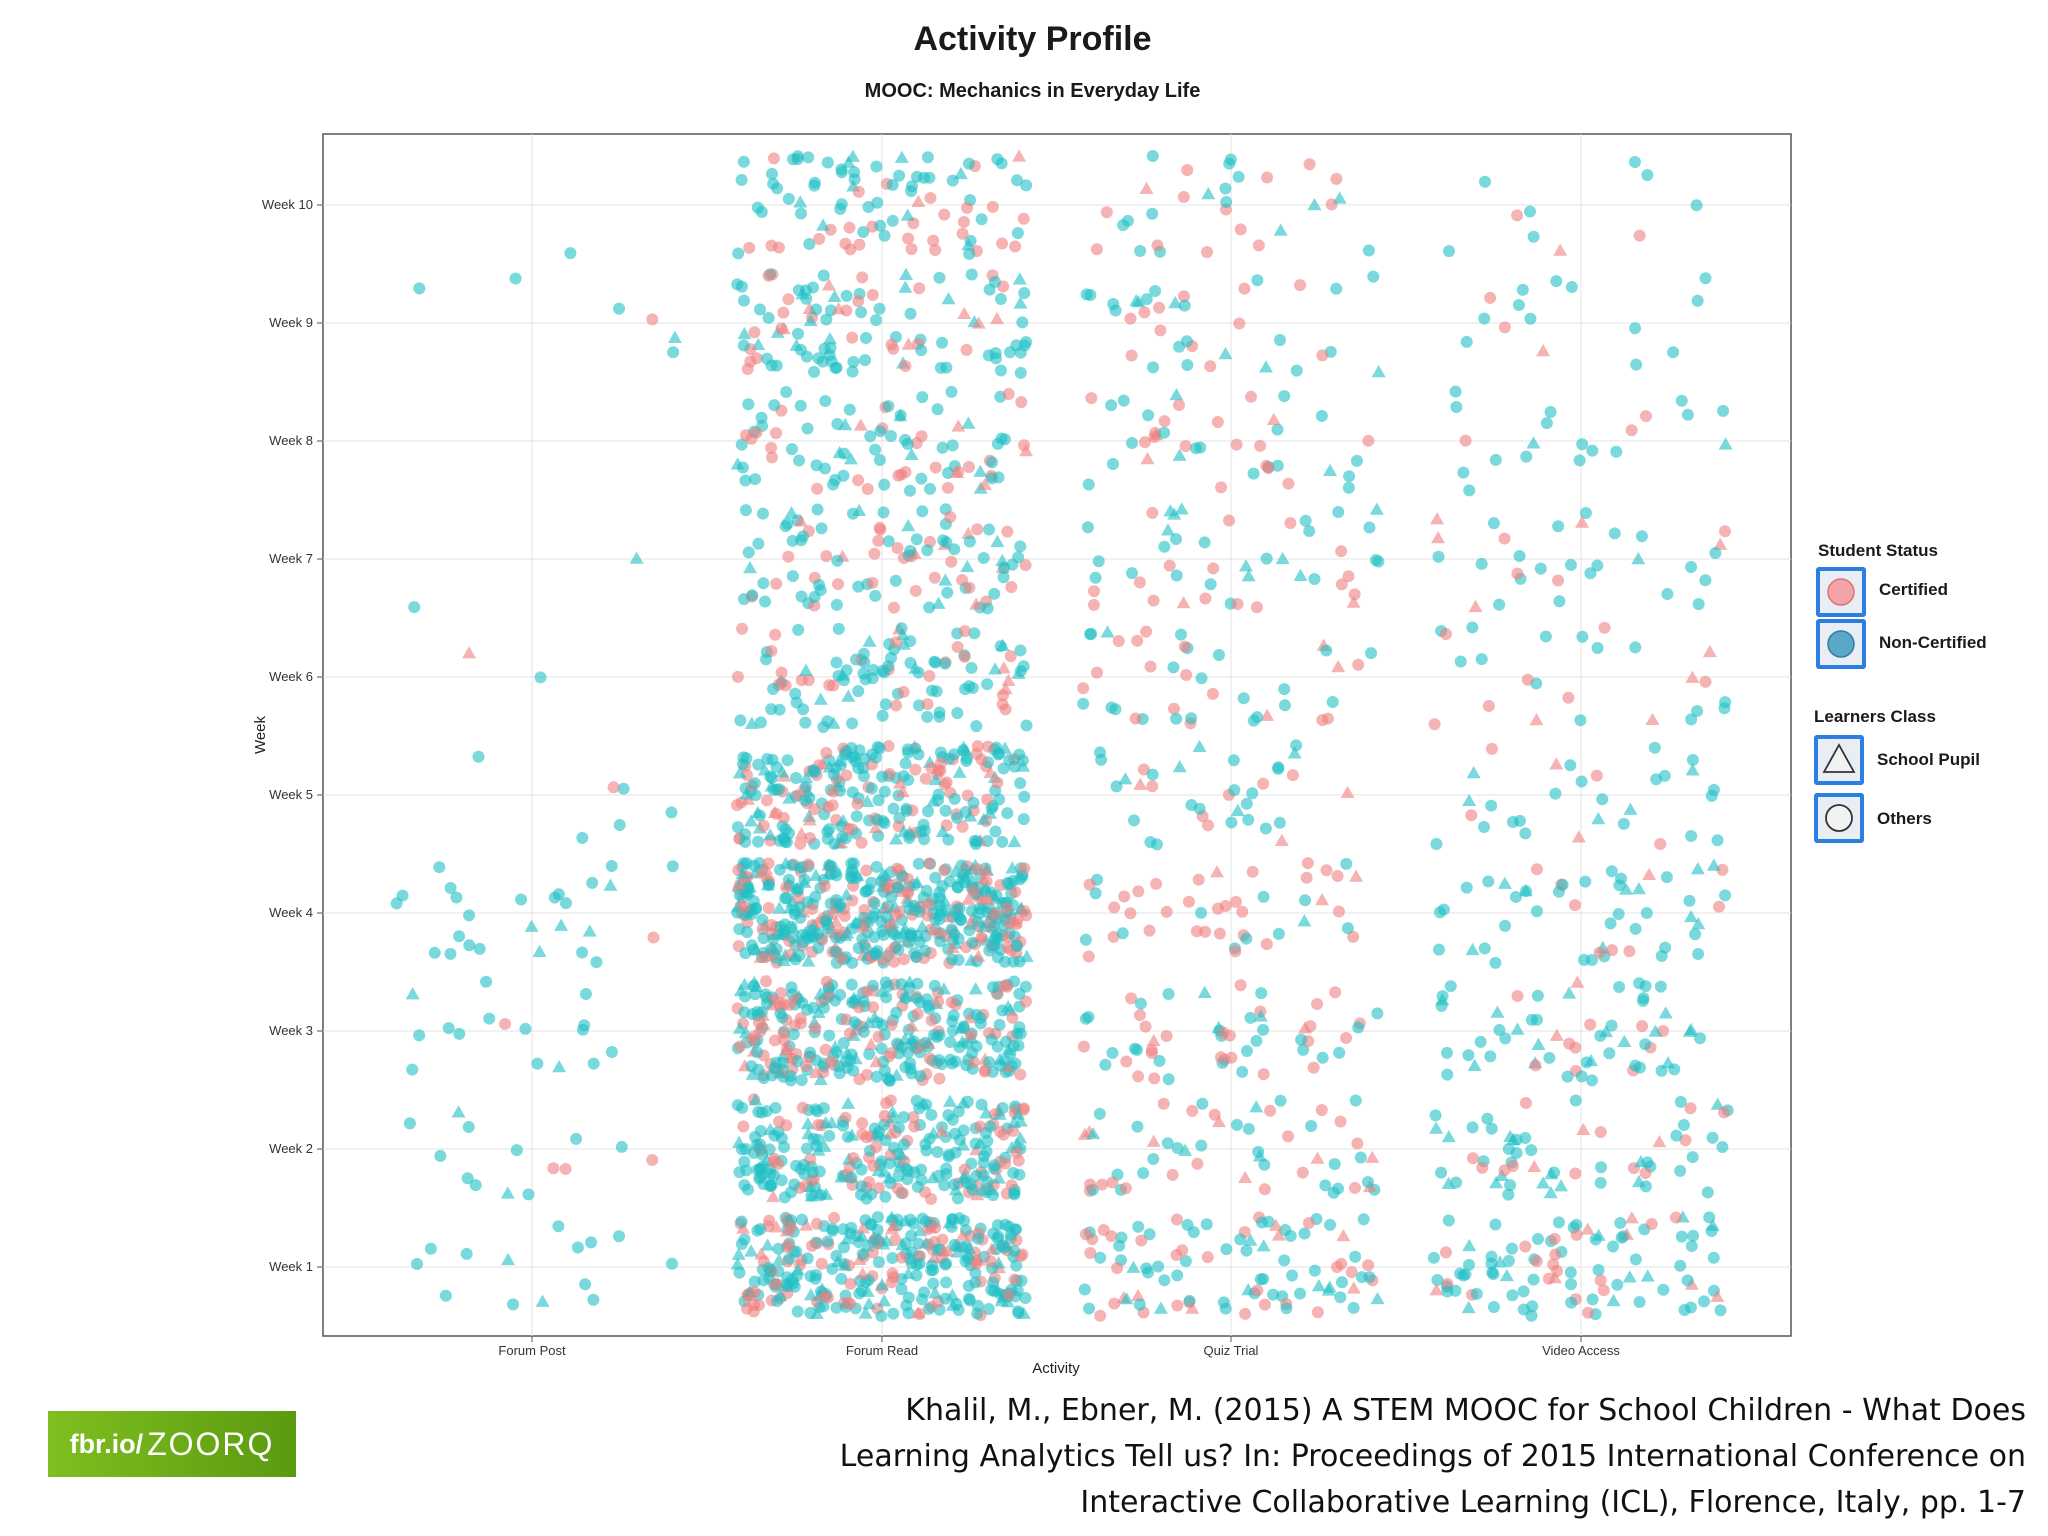 The width and height of the screenshot is (2048, 1536). Describe the element at coordinates (172, 1444) in the screenshot. I see `short-link-badge: fbr.io/ ZOORQ` at that location.